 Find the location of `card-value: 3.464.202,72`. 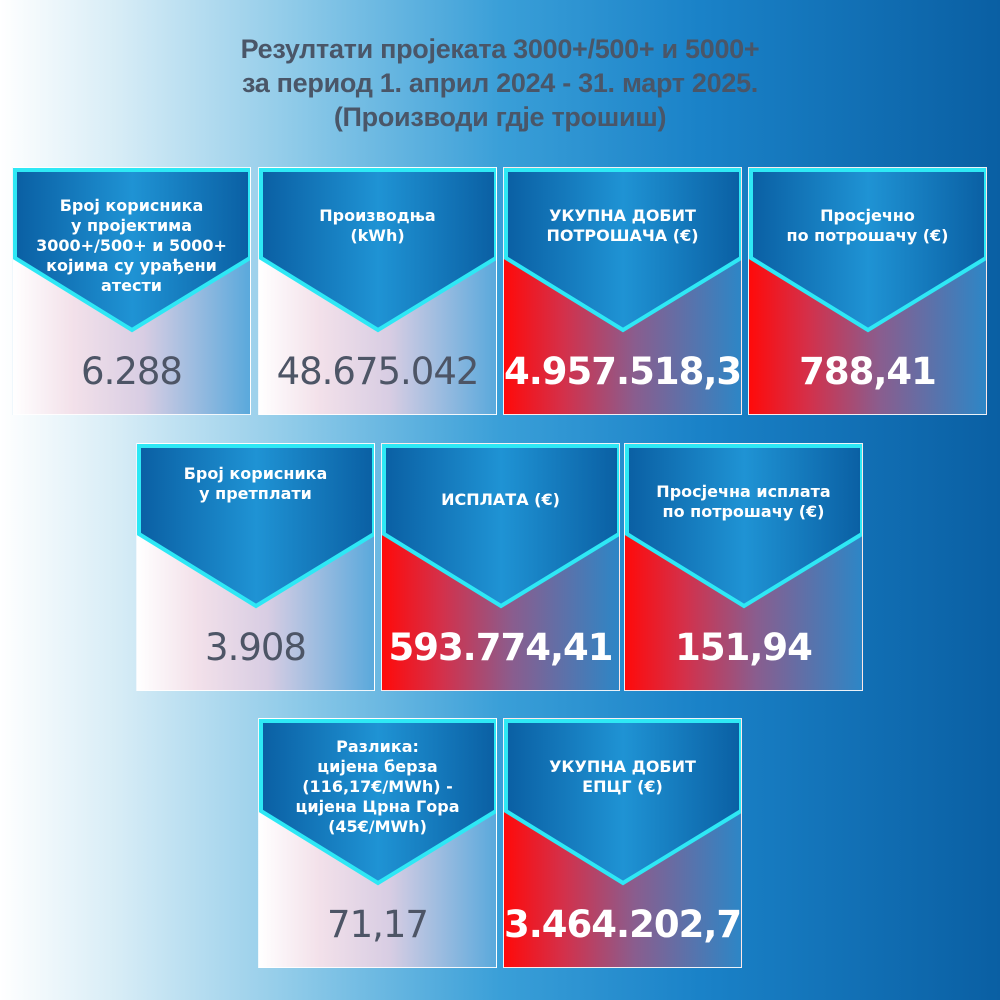

card-value: 3.464.202,72 is located at coordinates (623, 924).